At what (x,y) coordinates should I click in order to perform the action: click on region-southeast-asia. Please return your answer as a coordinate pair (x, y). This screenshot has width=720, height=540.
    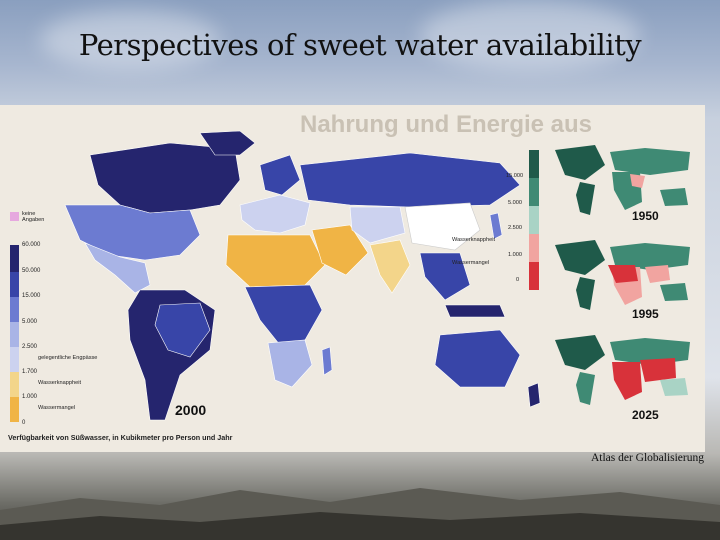
    Looking at the image, I should click on (445, 276).